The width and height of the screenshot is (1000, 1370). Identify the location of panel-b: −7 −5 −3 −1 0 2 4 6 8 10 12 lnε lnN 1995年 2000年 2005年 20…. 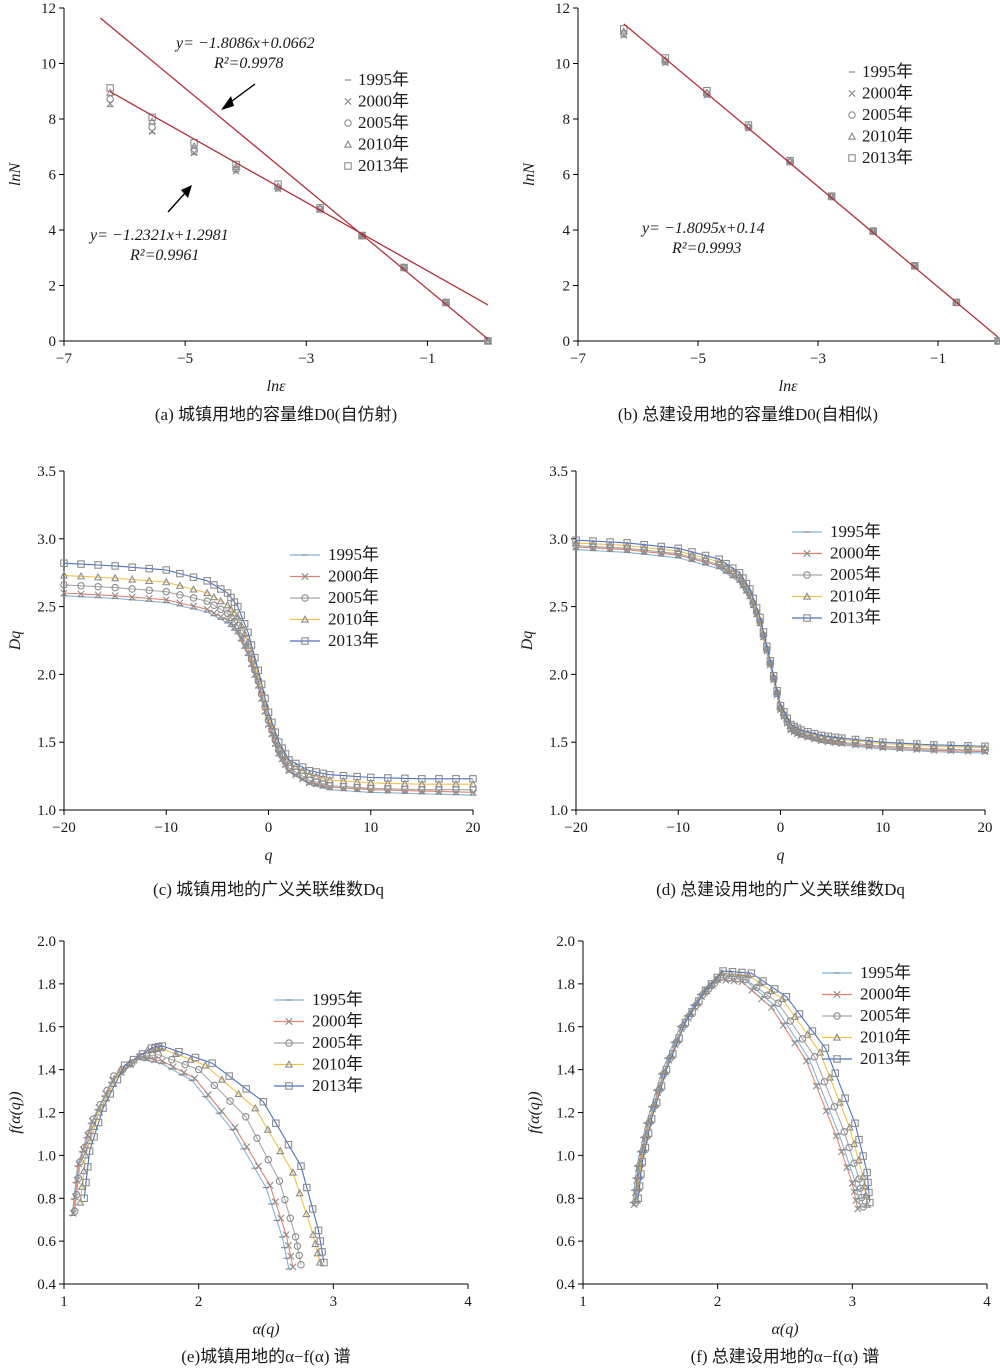
(760, 212).